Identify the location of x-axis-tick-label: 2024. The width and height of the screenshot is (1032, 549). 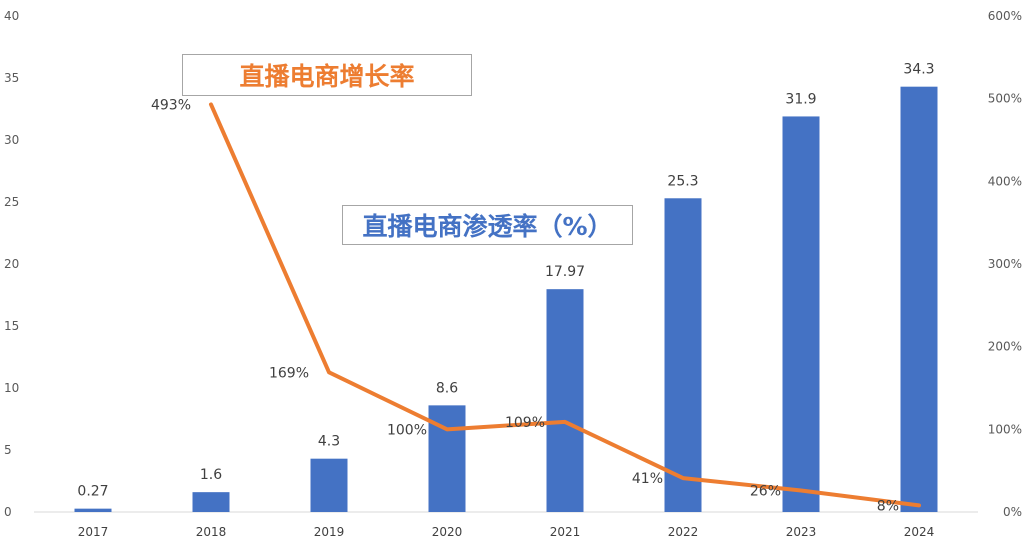
(919, 532).